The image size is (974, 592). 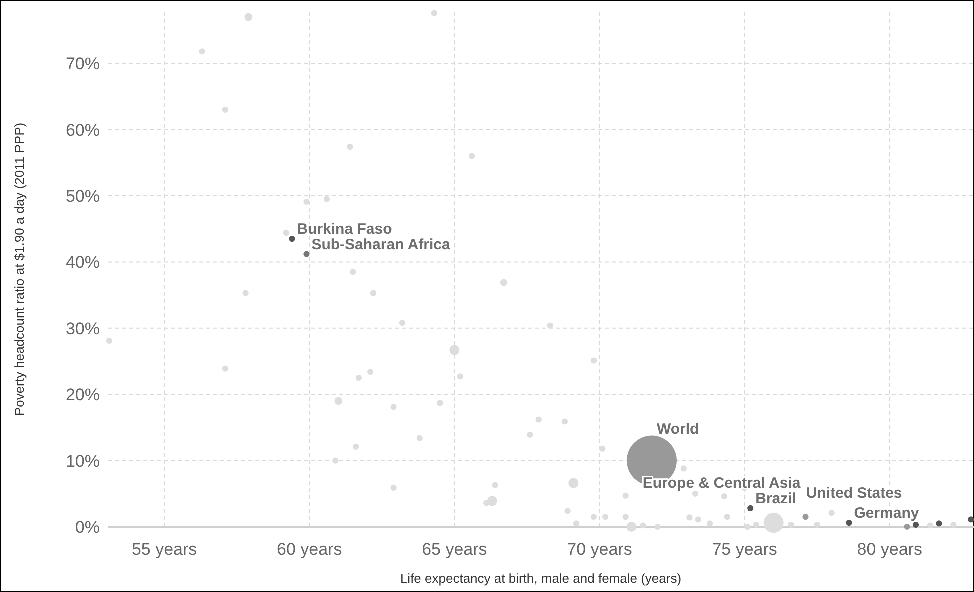 I want to click on y-tick-label: 40%, so click(x=83, y=262).